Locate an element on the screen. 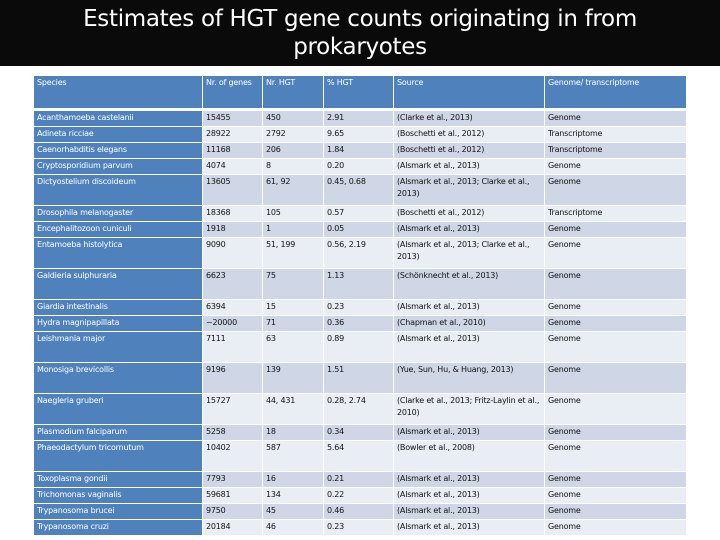 The width and height of the screenshot is (720, 540). cell-pct: 5.64 is located at coordinates (359, 456).